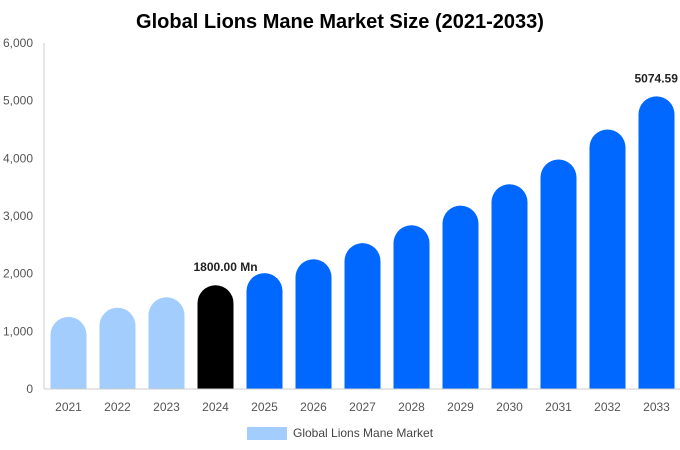 The width and height of the screenshot is (680, 450). What do you see at coordinates (226, 267) in the screenshot?
I see `data-label: 1800.00 Mn` at bounding box center [226, 267].